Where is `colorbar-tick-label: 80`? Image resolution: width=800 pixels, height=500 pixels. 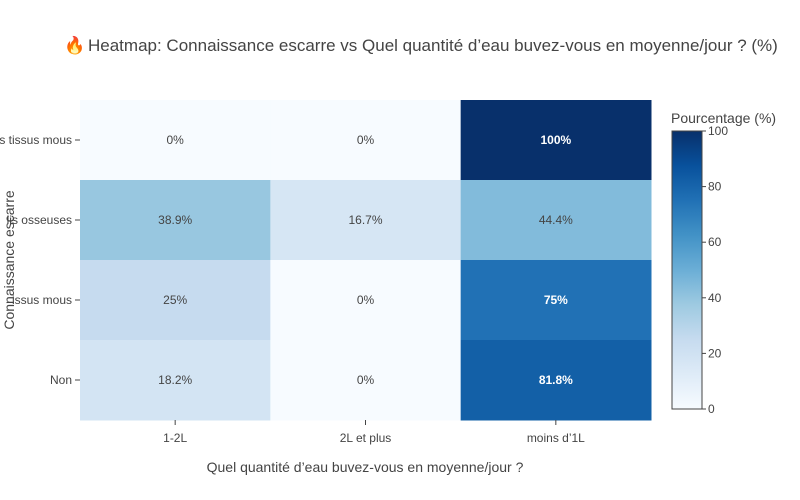 colorbar-tick-label: 80 is located at coordinates (715, 187).